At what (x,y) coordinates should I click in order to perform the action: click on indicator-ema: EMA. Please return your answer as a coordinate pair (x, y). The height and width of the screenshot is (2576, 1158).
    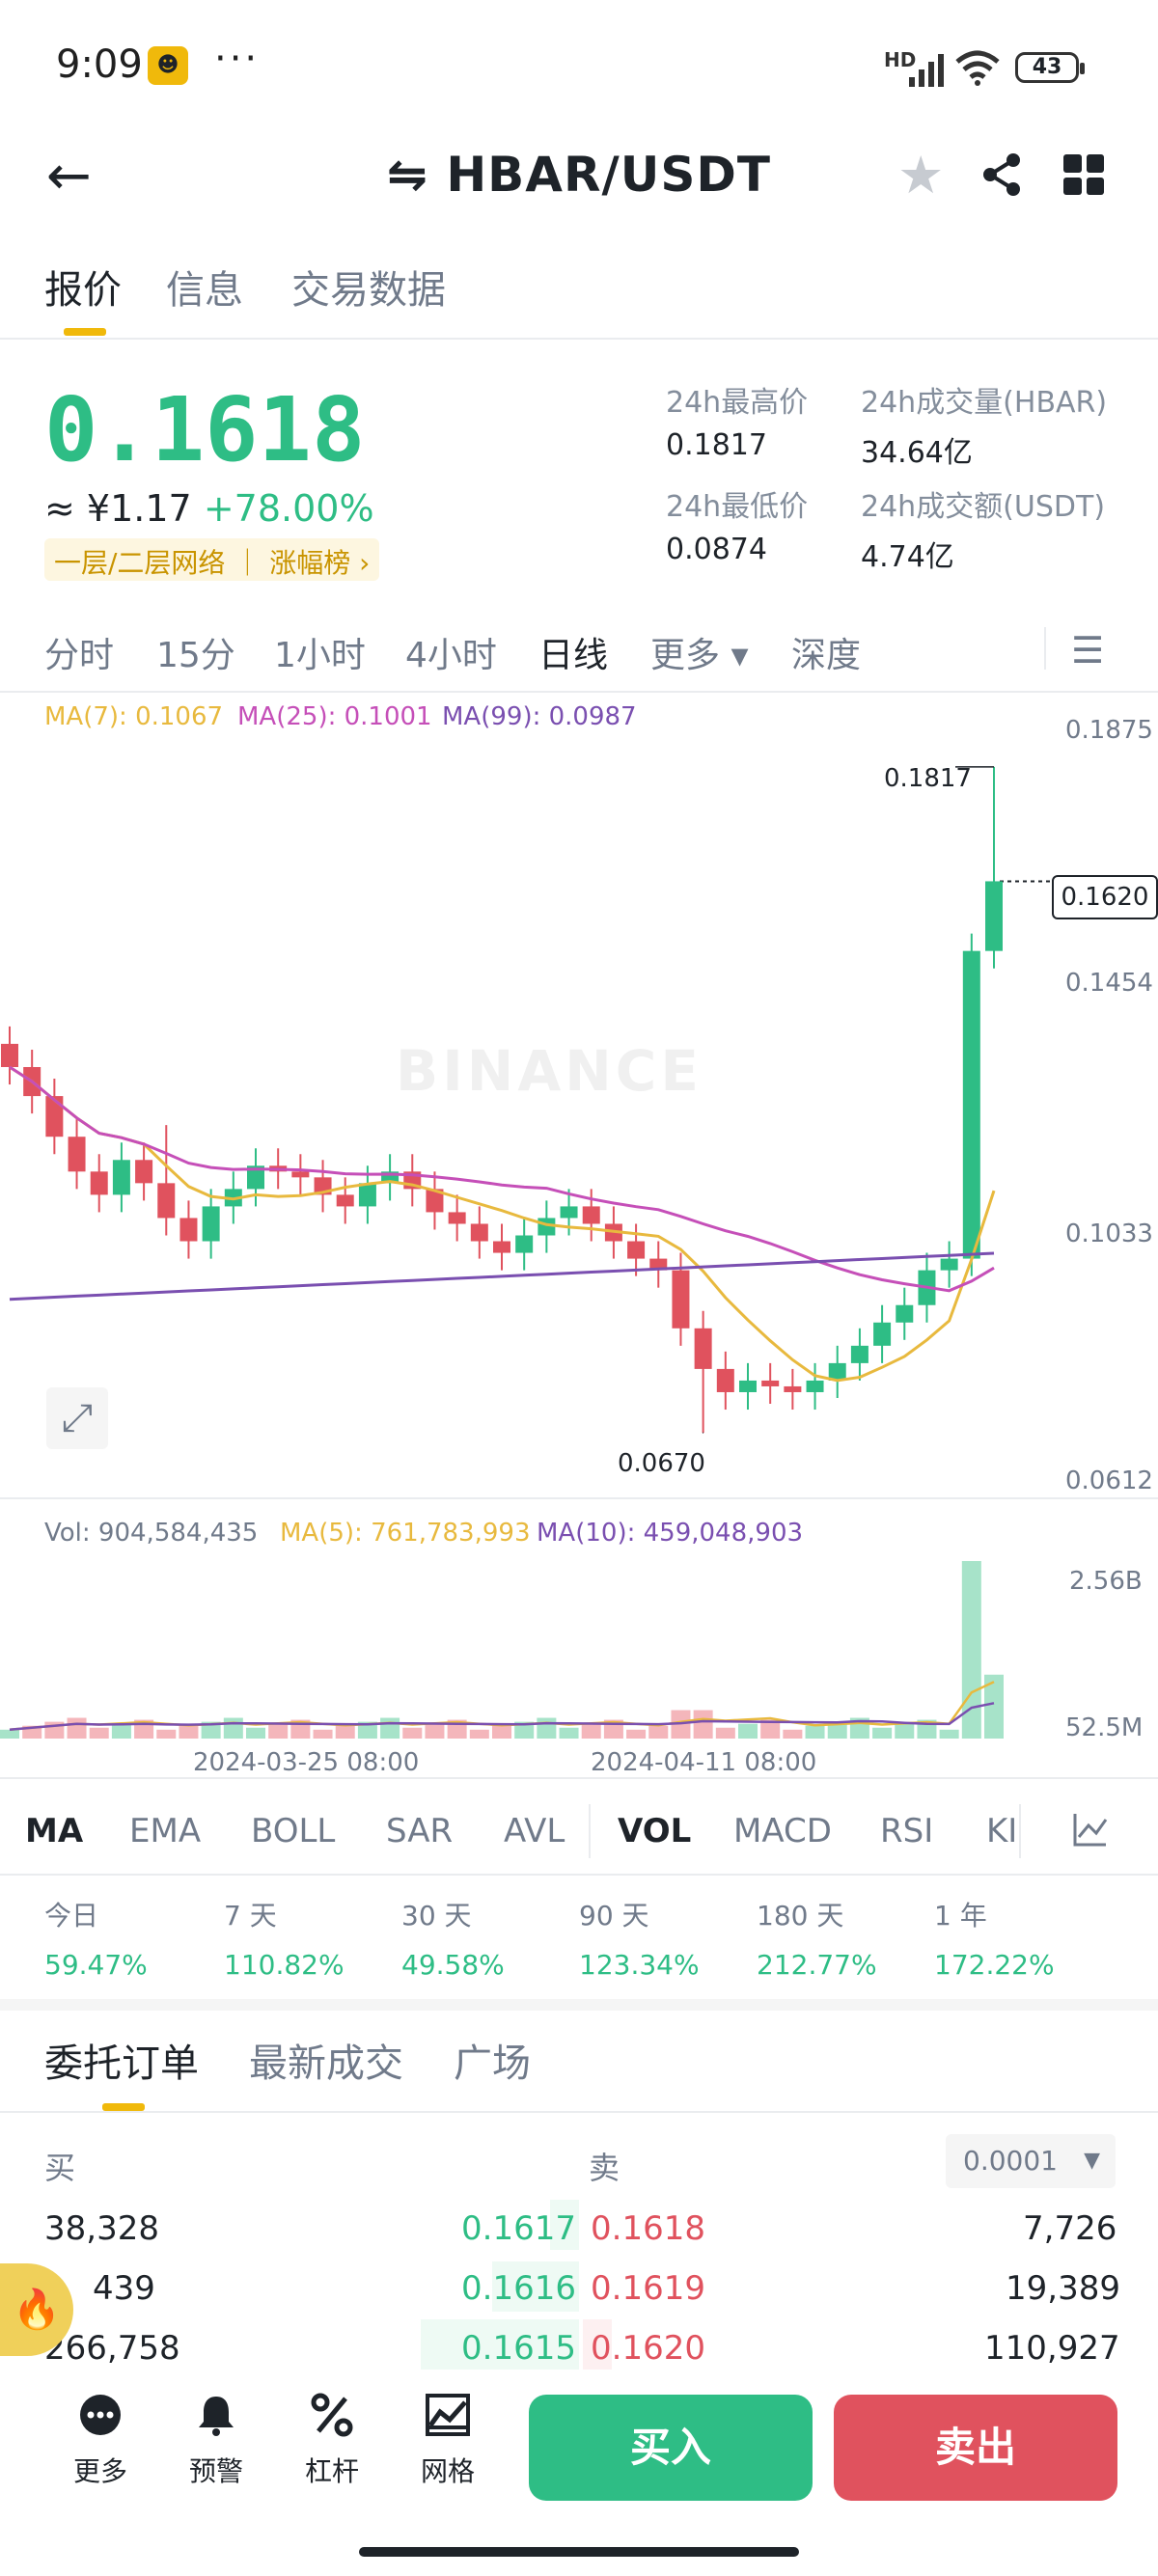
    Looking at the image, I should click on (165, 1831).